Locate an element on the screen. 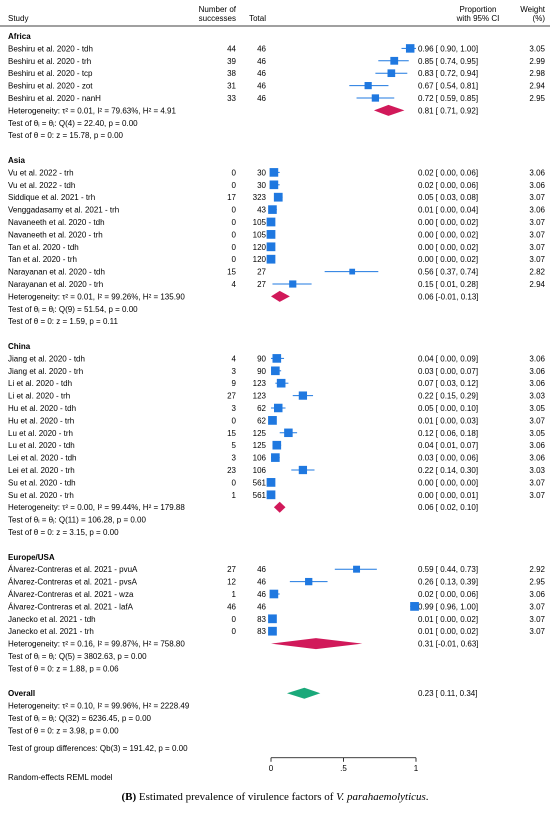 This screenshot has width=550, height=815. study-successes: 15 is located at coordinates (231, 272).